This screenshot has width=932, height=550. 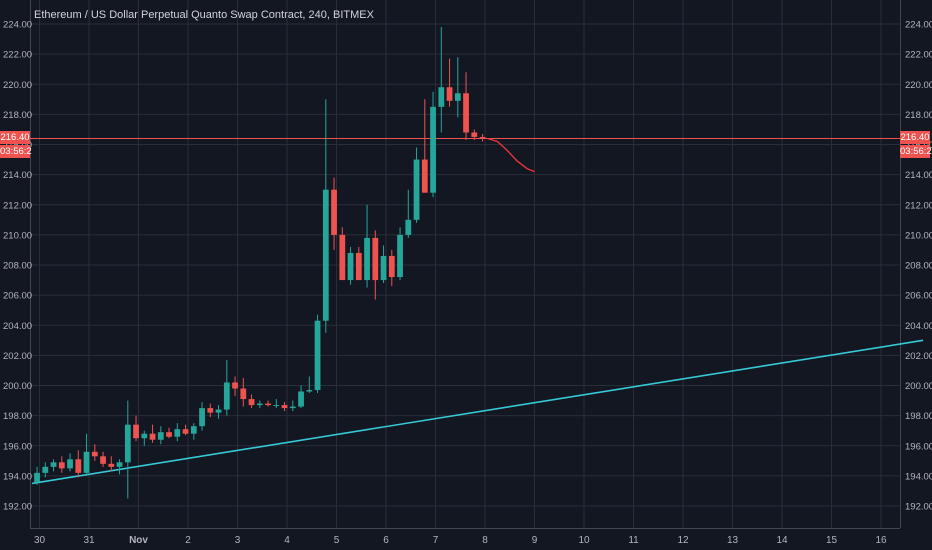 What do you see at coordinates (918, 326) in the screenshot?
I see `y-tick-label-right: 204.00` at bounding box center [918, 326].